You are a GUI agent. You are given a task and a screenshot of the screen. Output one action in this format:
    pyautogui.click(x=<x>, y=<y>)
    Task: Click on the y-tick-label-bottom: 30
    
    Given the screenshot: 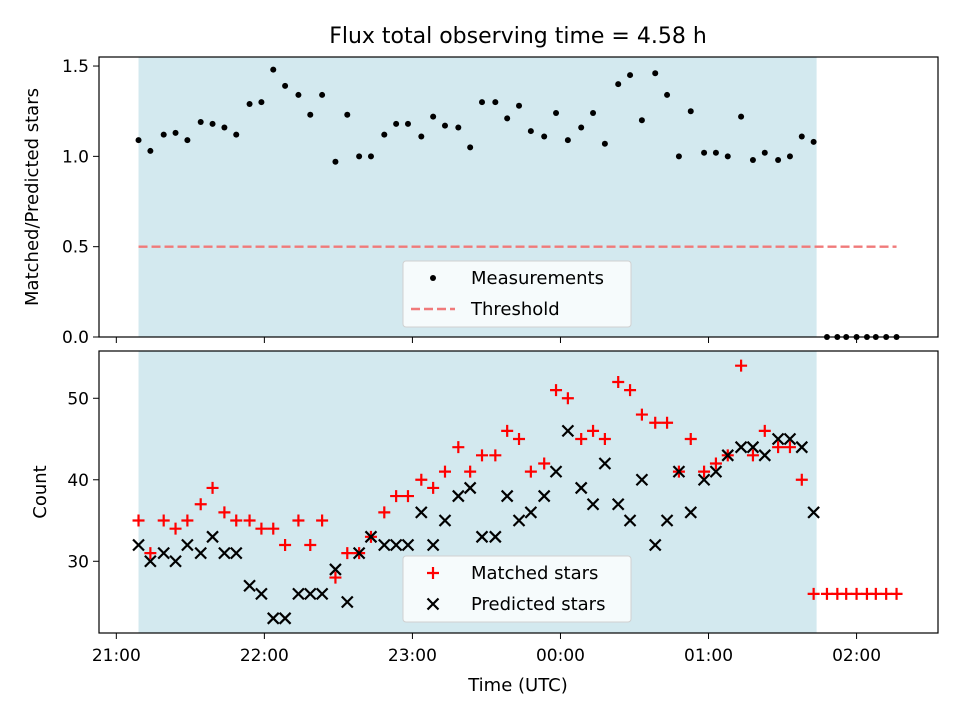 What is the action you would take?
    pyautogui.click(x=78, y=562)
    